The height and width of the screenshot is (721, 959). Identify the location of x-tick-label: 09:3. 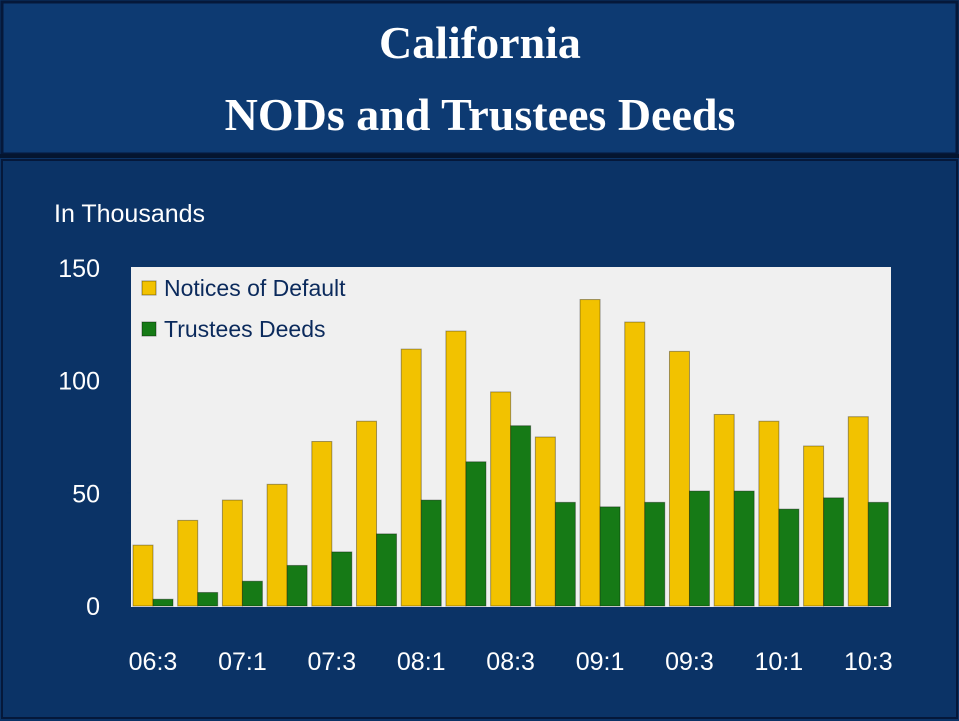
(689, 662).